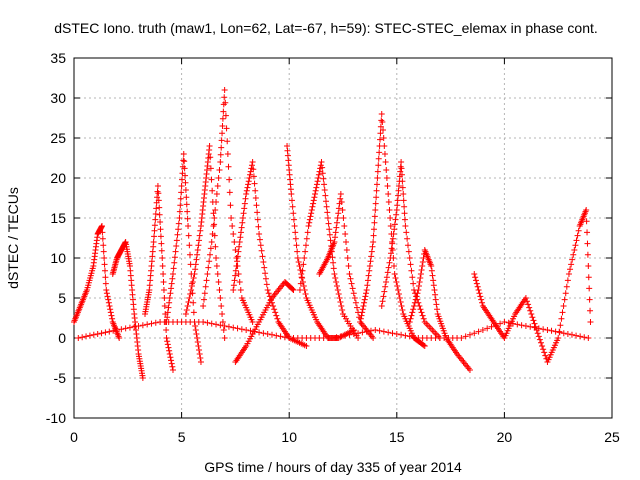  Describe the element at coordinates (612, 437) in the screenshot. I see `x-tick-label: 25` at that location.